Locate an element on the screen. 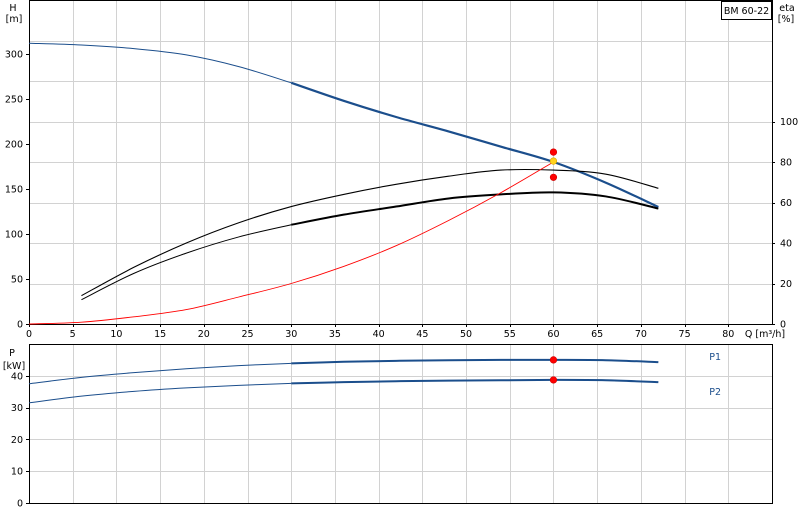 This screenshot has height=524, width=800. x-tick-label: 55 is located at coordinates (510, 334).